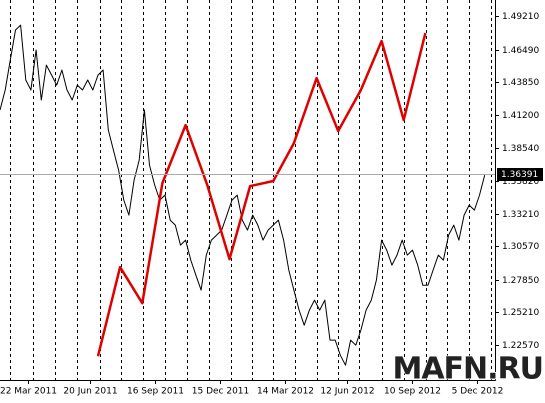 The image size is (545, 403). I want to click on x-tick-label: 16 Sep 2011, so click(155, 392).